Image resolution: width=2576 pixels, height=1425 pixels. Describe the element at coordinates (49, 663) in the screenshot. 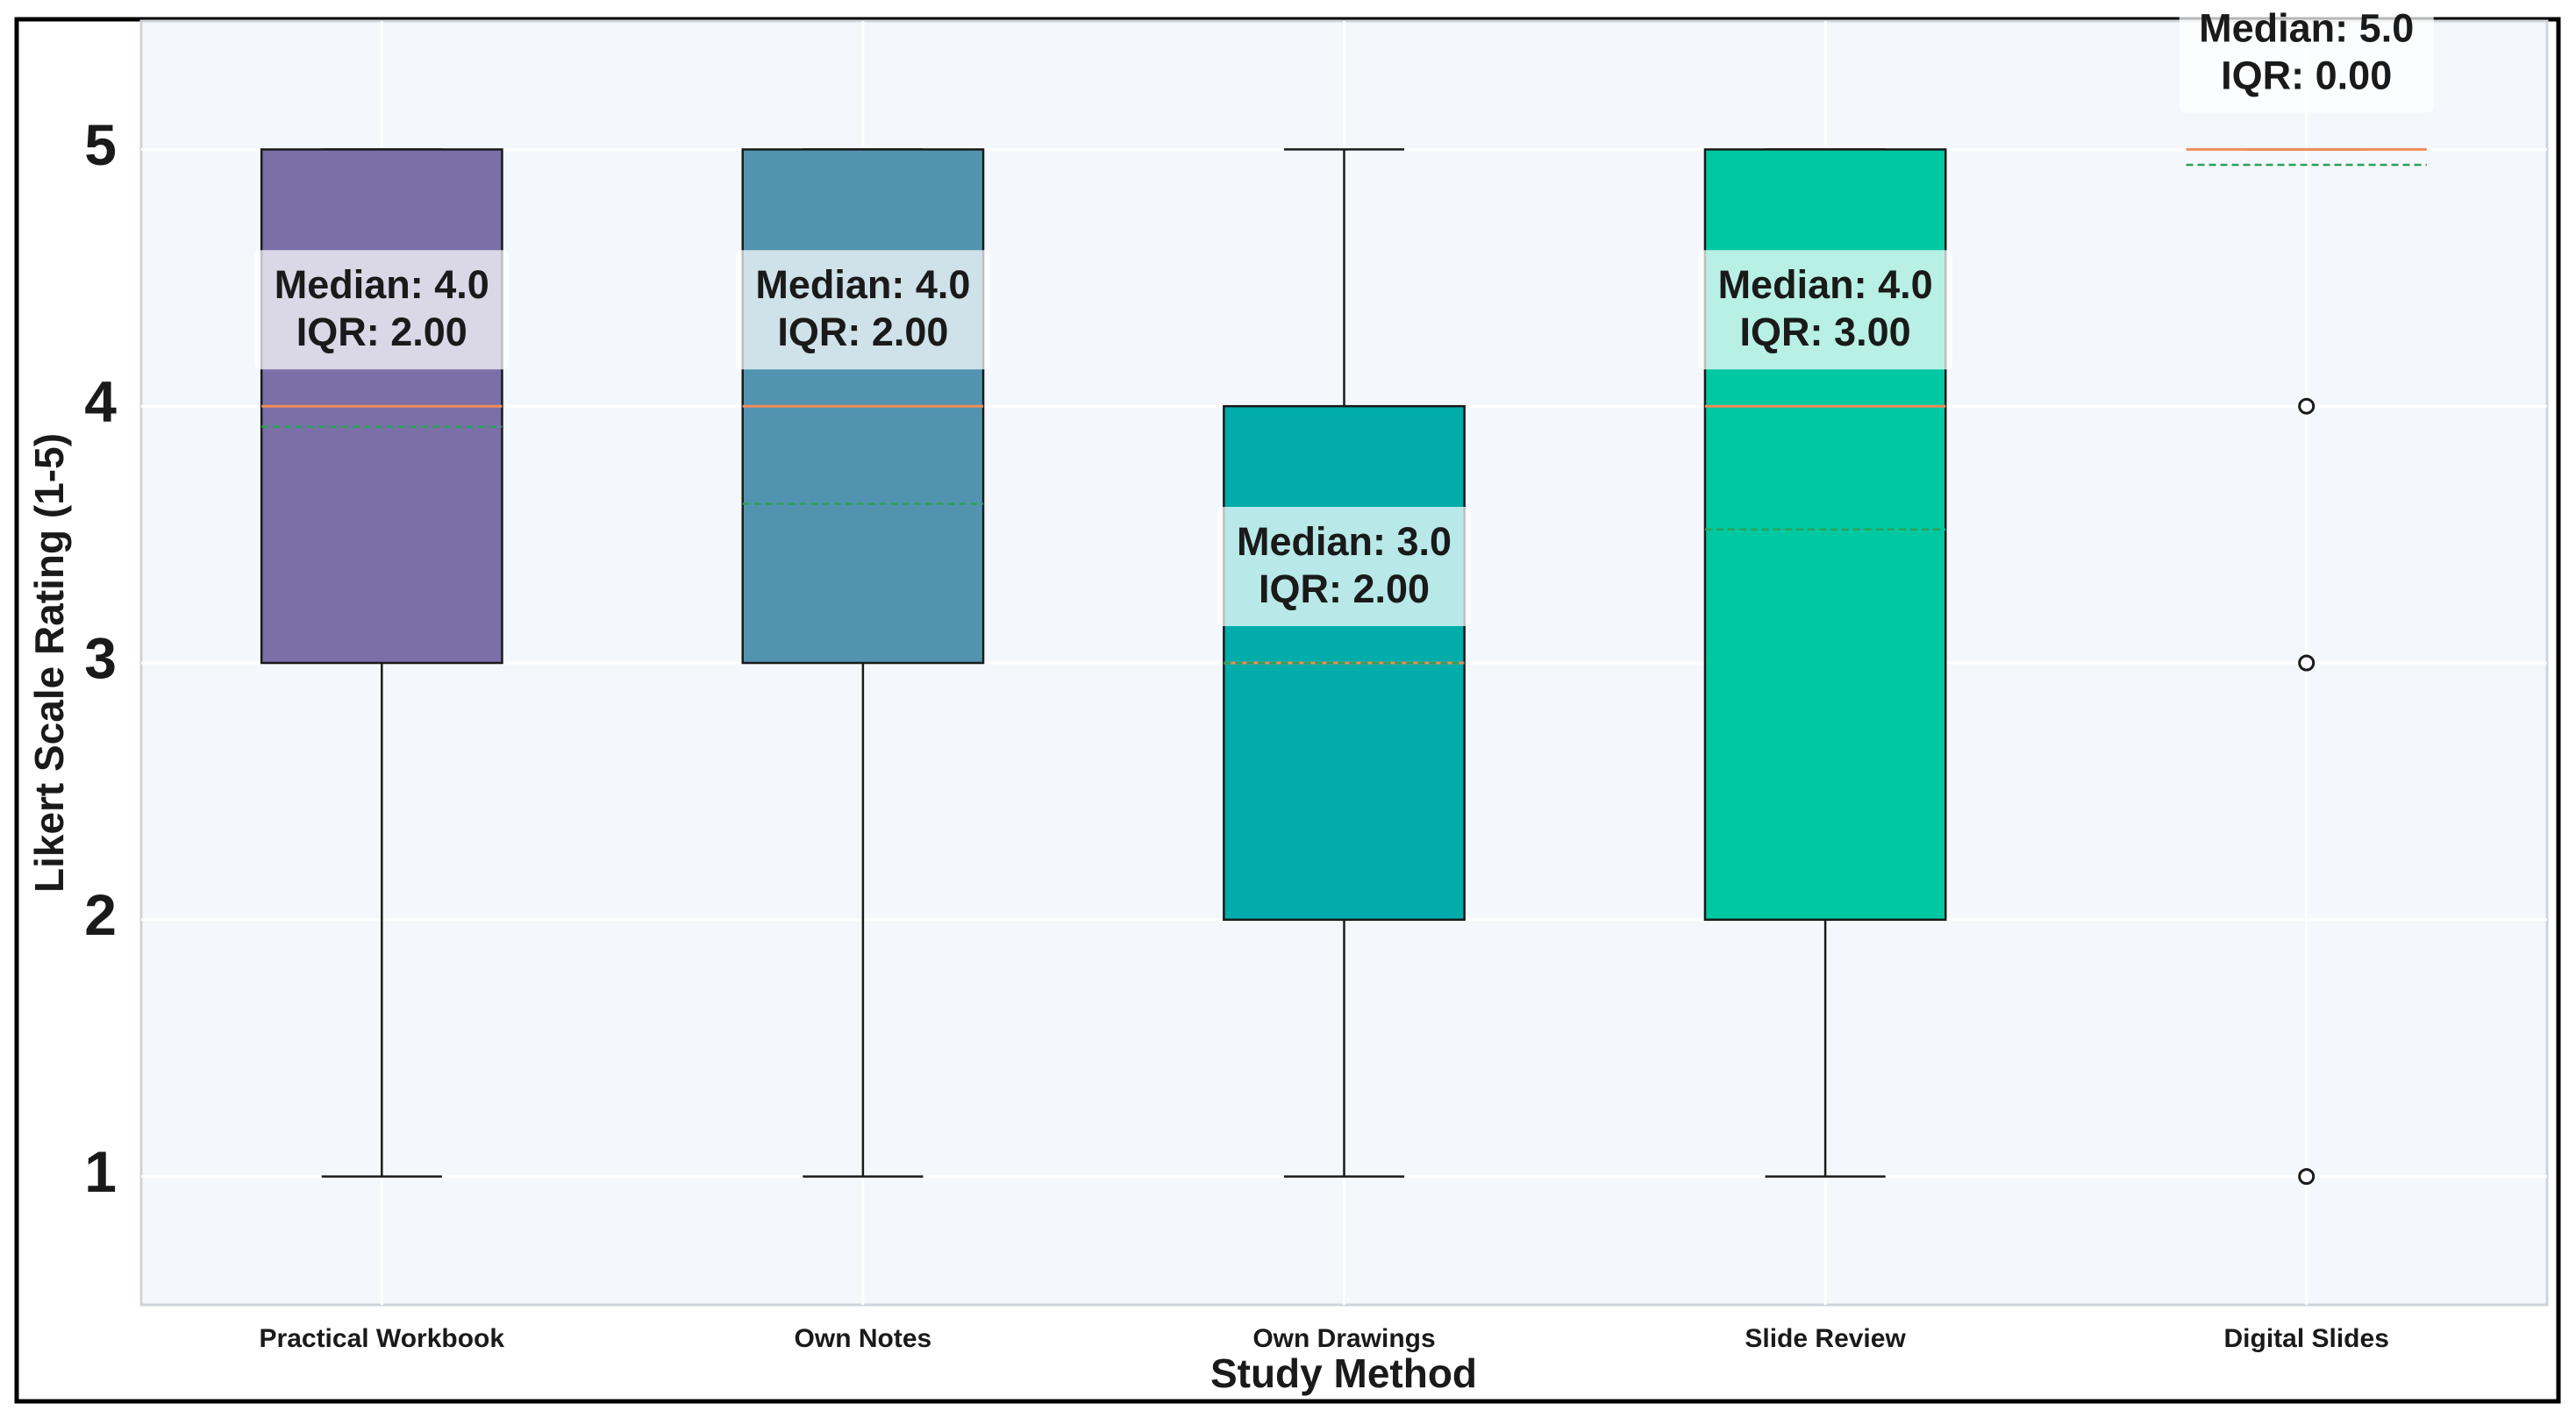

I see `y-axis-title: Likert Scale Rating (1-5)` at that location.